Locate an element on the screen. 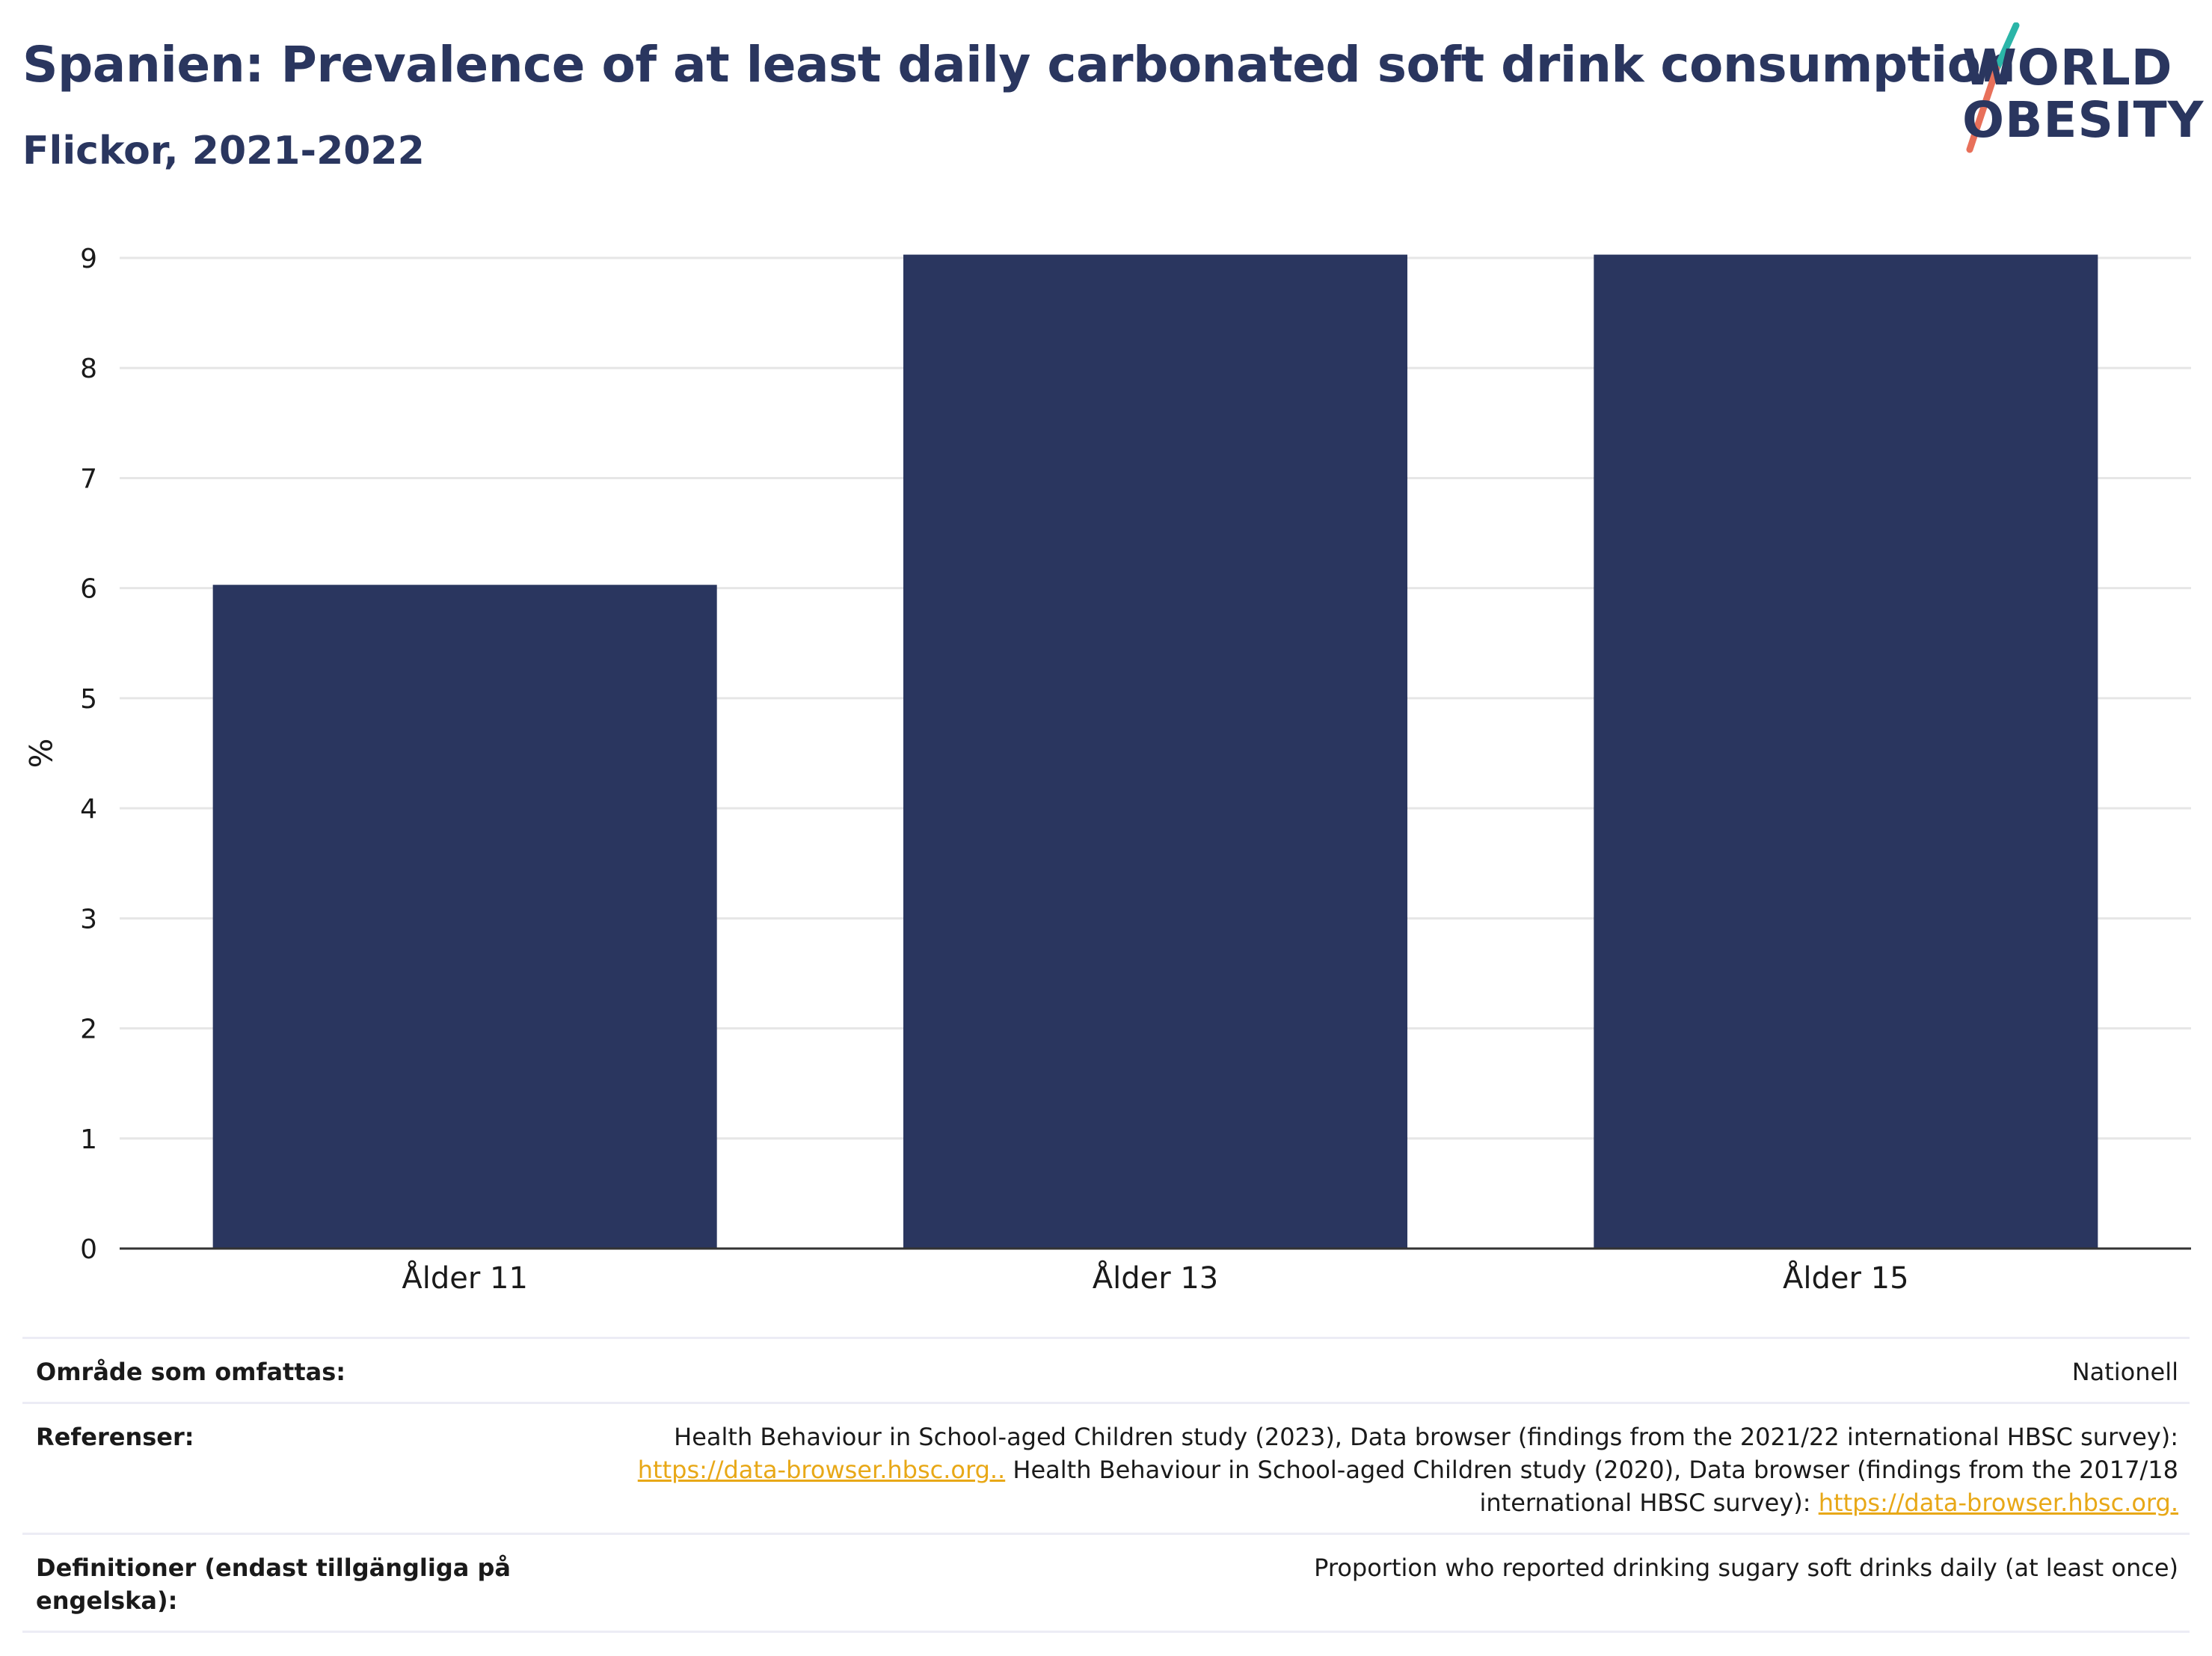 The width and height of the screenshot is (2212, 1656). y-tick-labels: 0 1 2 3 4 5 6 7 8 9 is located at coordinates (88, 754).